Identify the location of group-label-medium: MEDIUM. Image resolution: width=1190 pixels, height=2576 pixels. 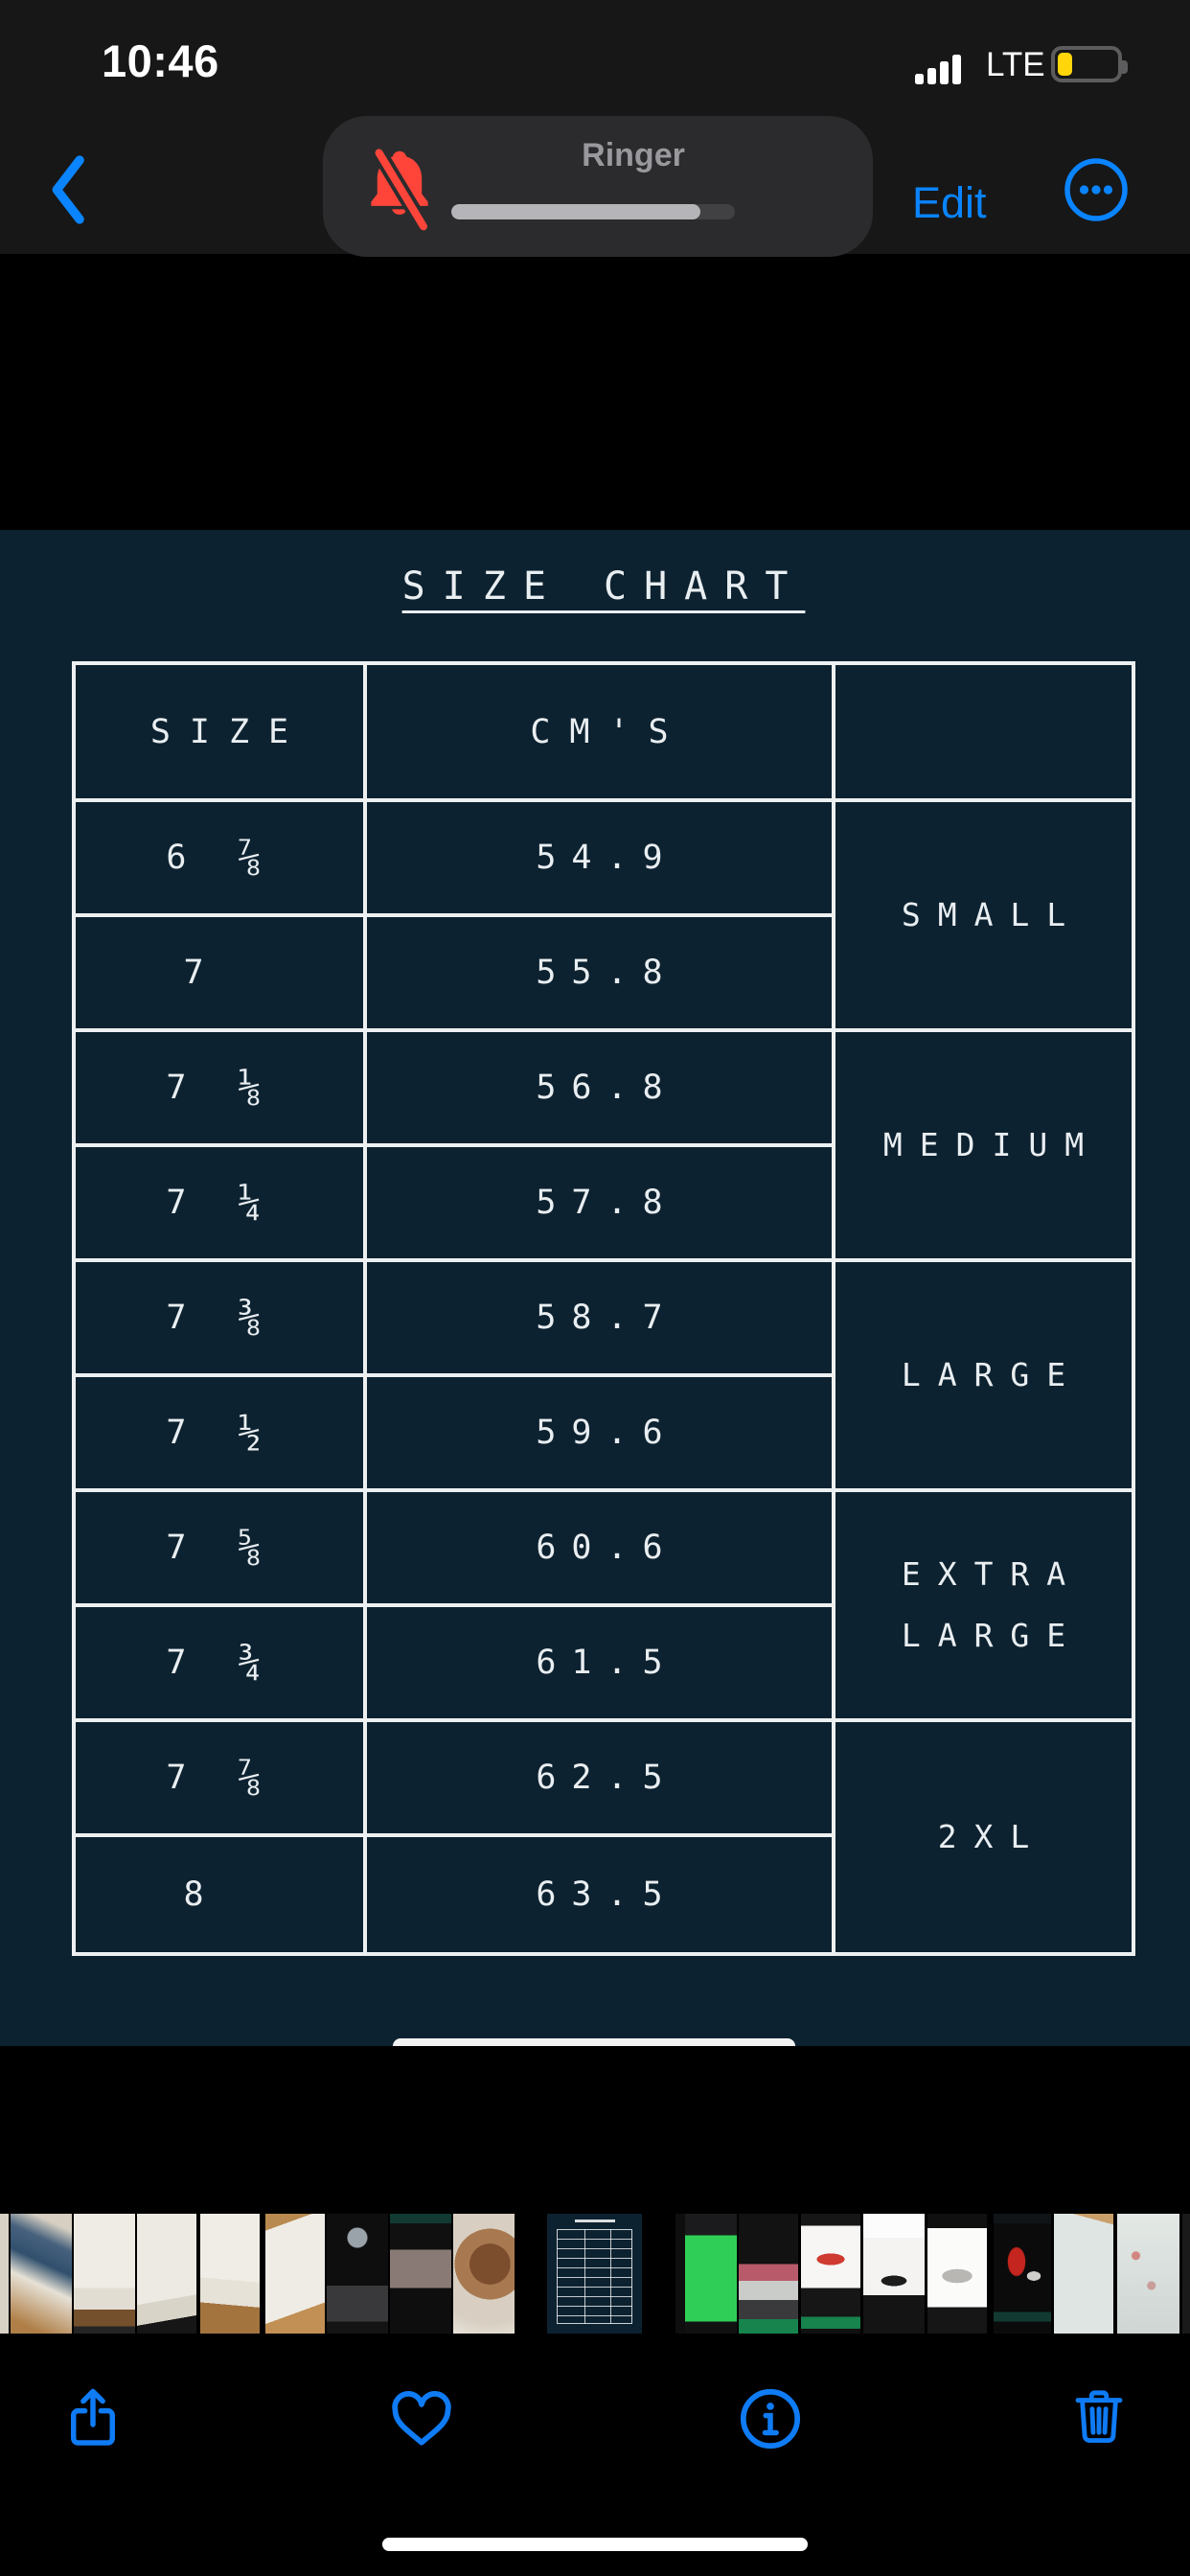
(984, 1147).